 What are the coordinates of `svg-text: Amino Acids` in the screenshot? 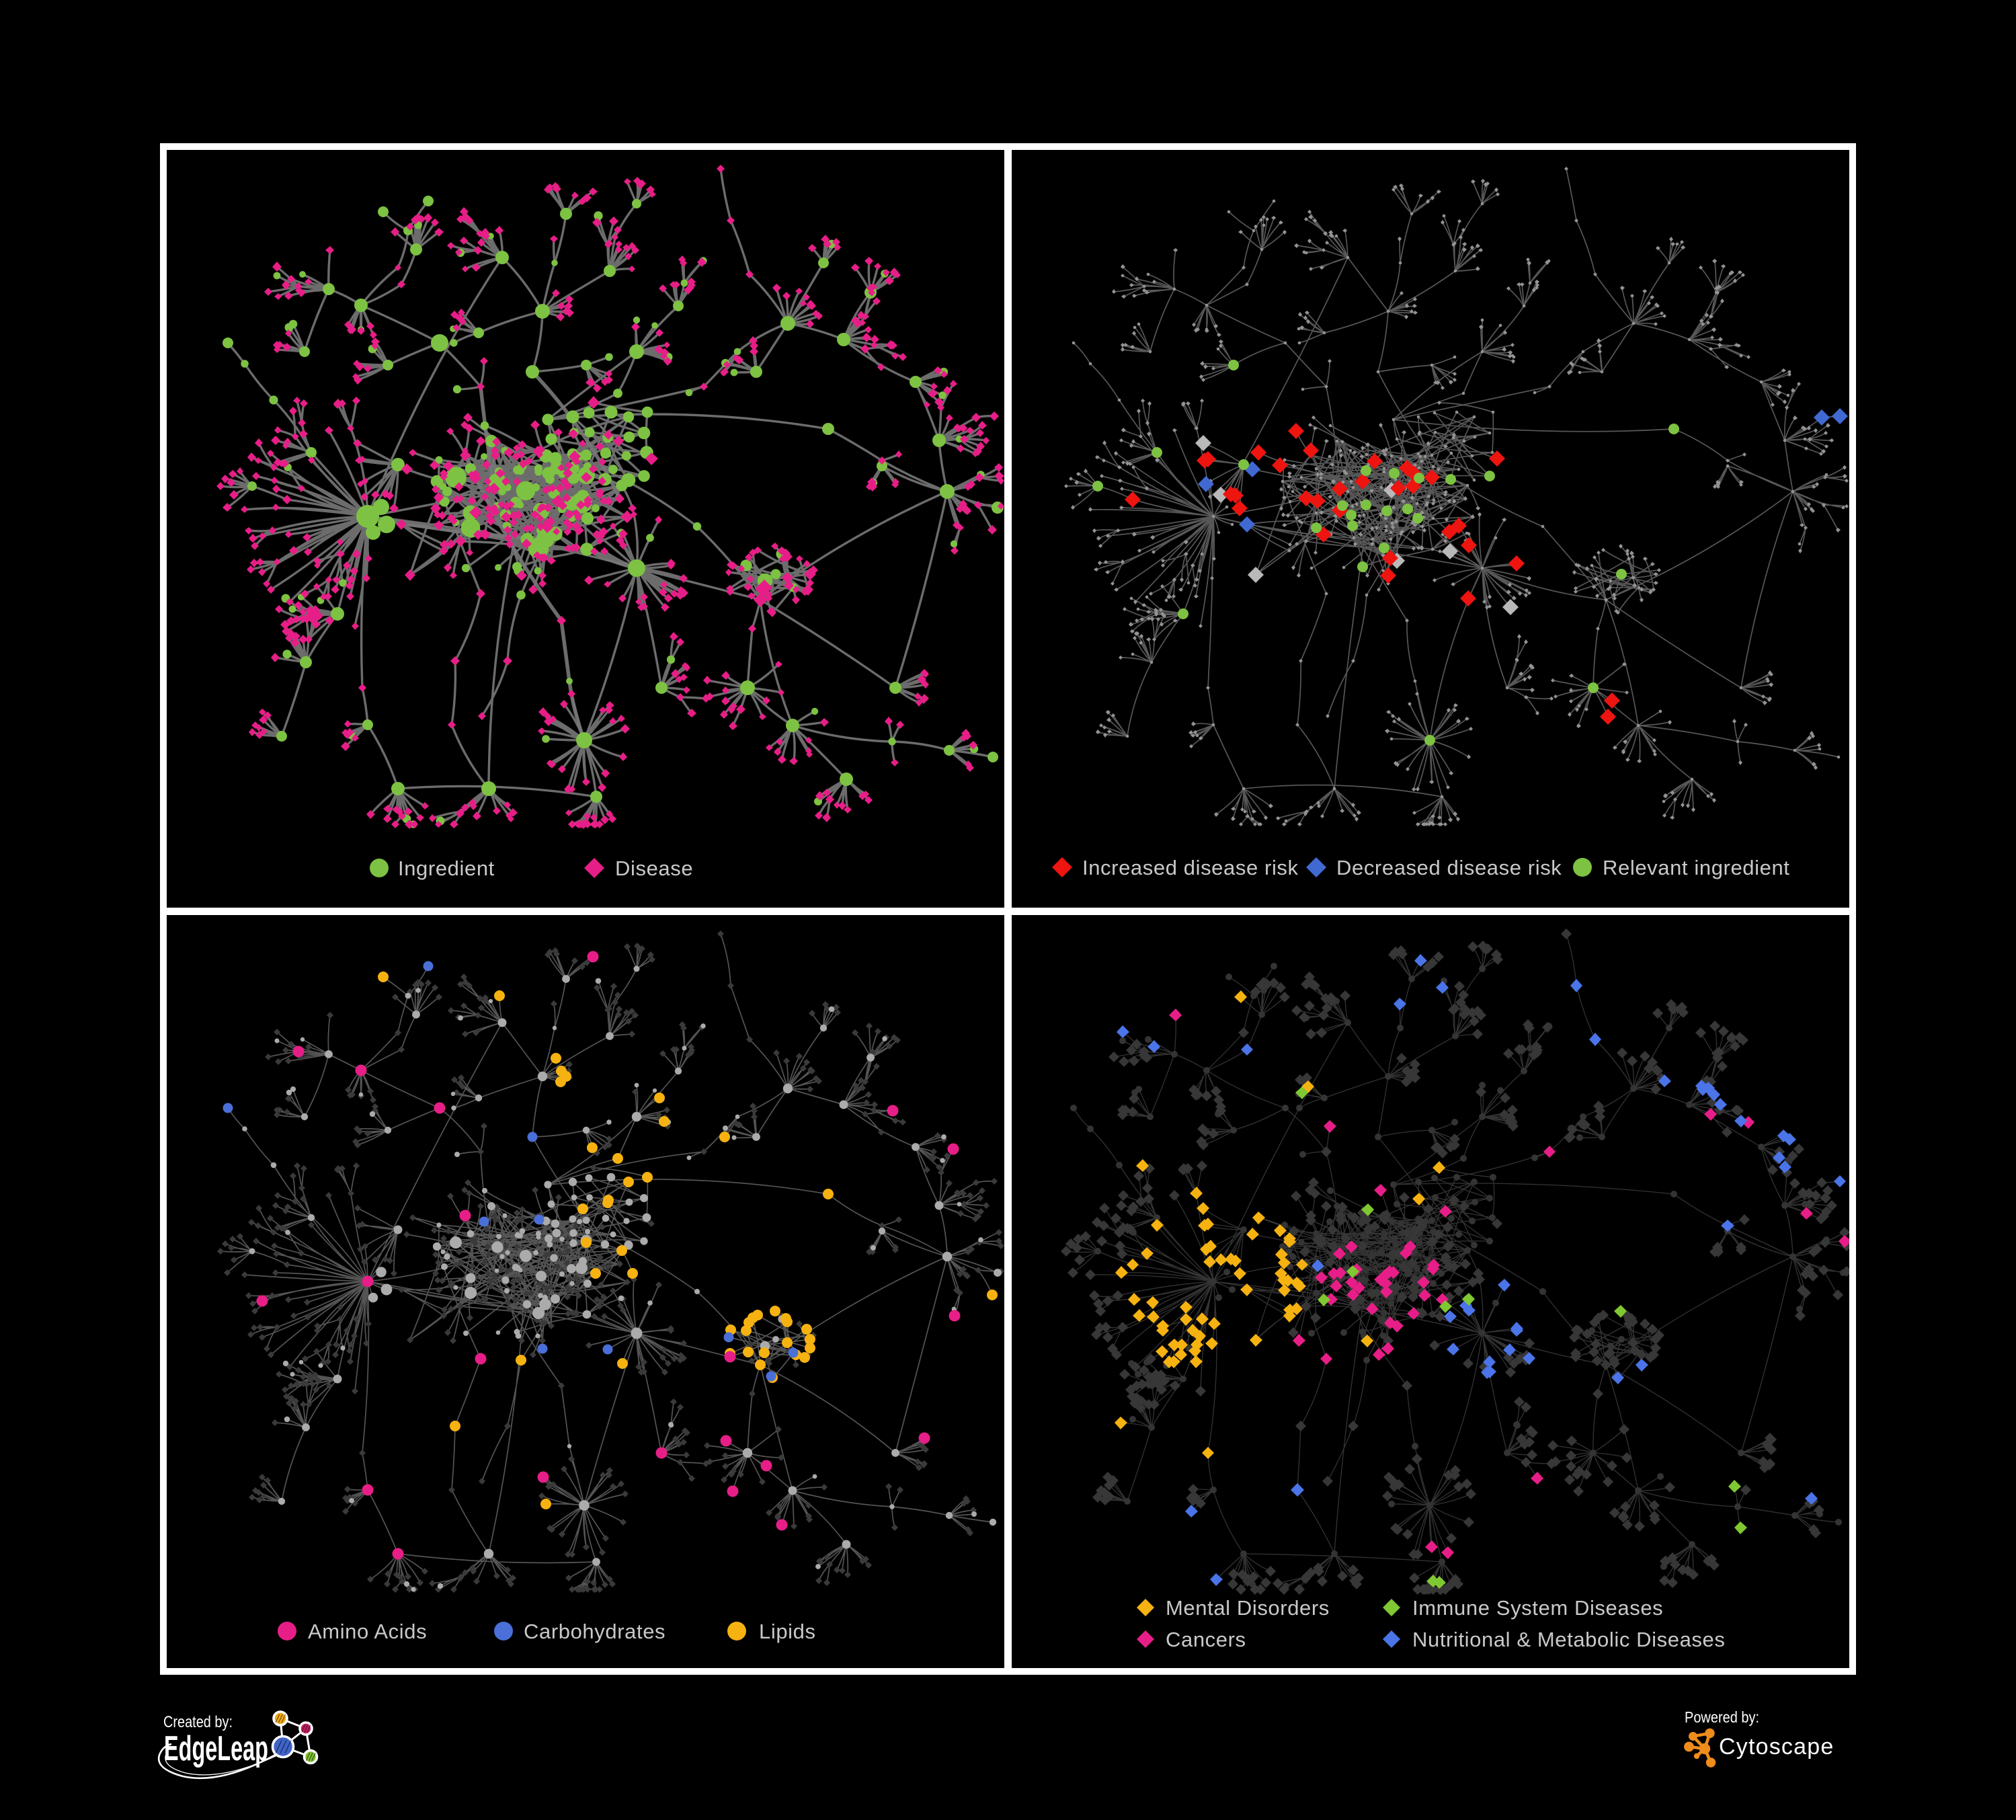 It's located at (367, 1631).